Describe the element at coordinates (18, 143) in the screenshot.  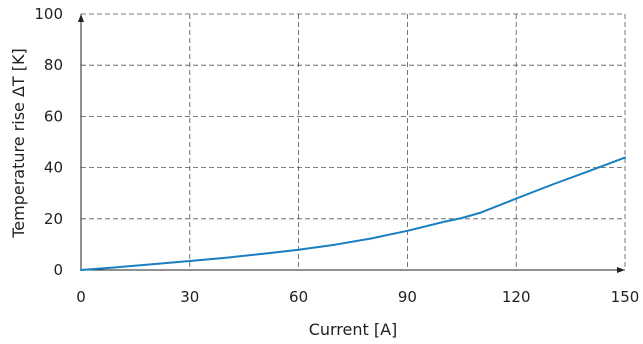
I see `y-axis-label: Temperature rise ΔT [K]` at that location.